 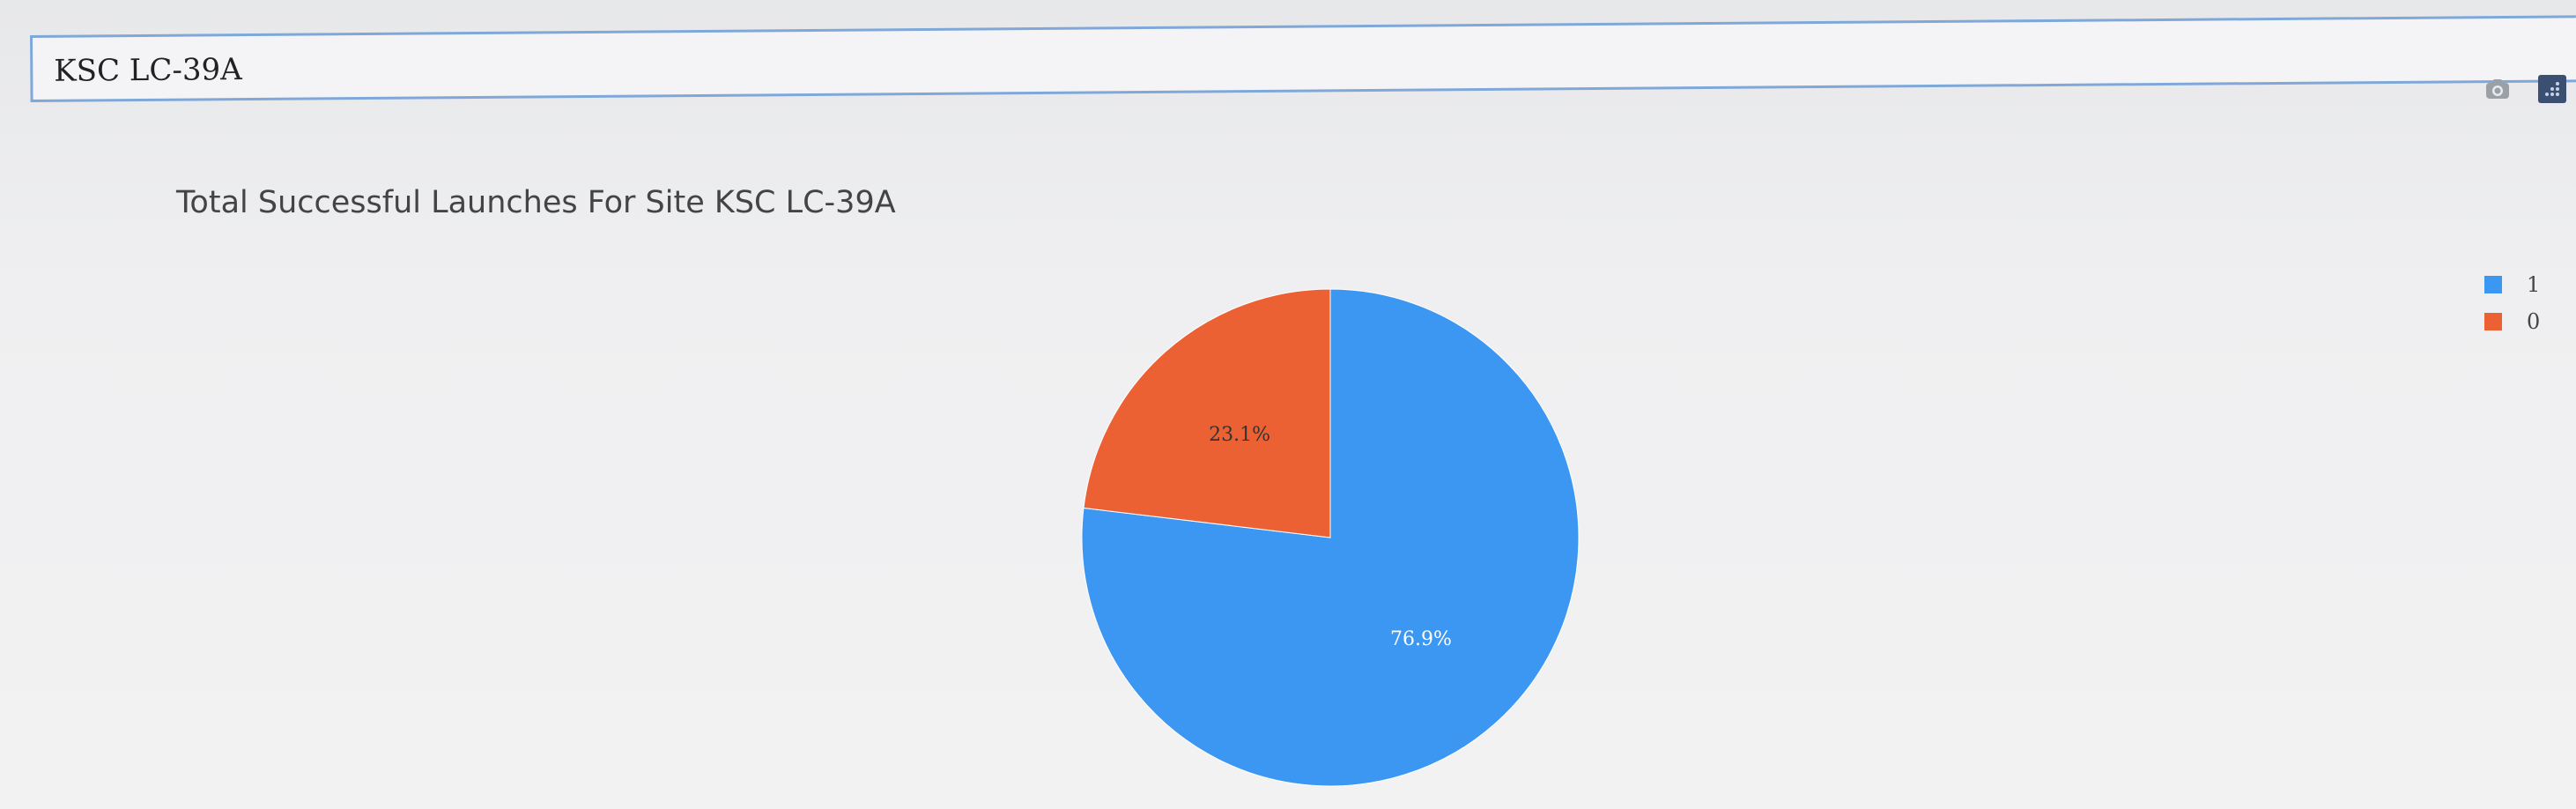 I want to click on legend-item-1: 1, so click(x=2512, y=284).